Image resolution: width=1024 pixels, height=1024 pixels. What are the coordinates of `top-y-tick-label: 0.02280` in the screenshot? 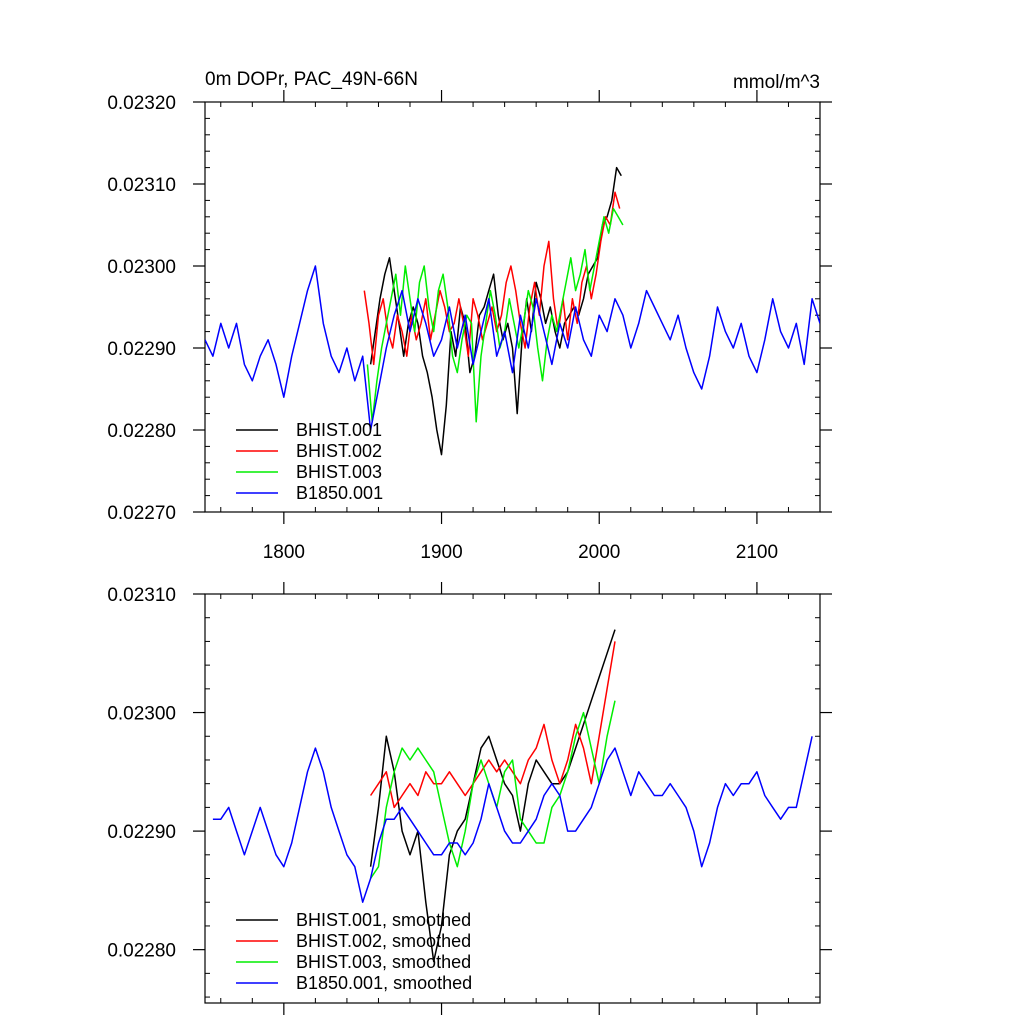 It's located at (141, 431).